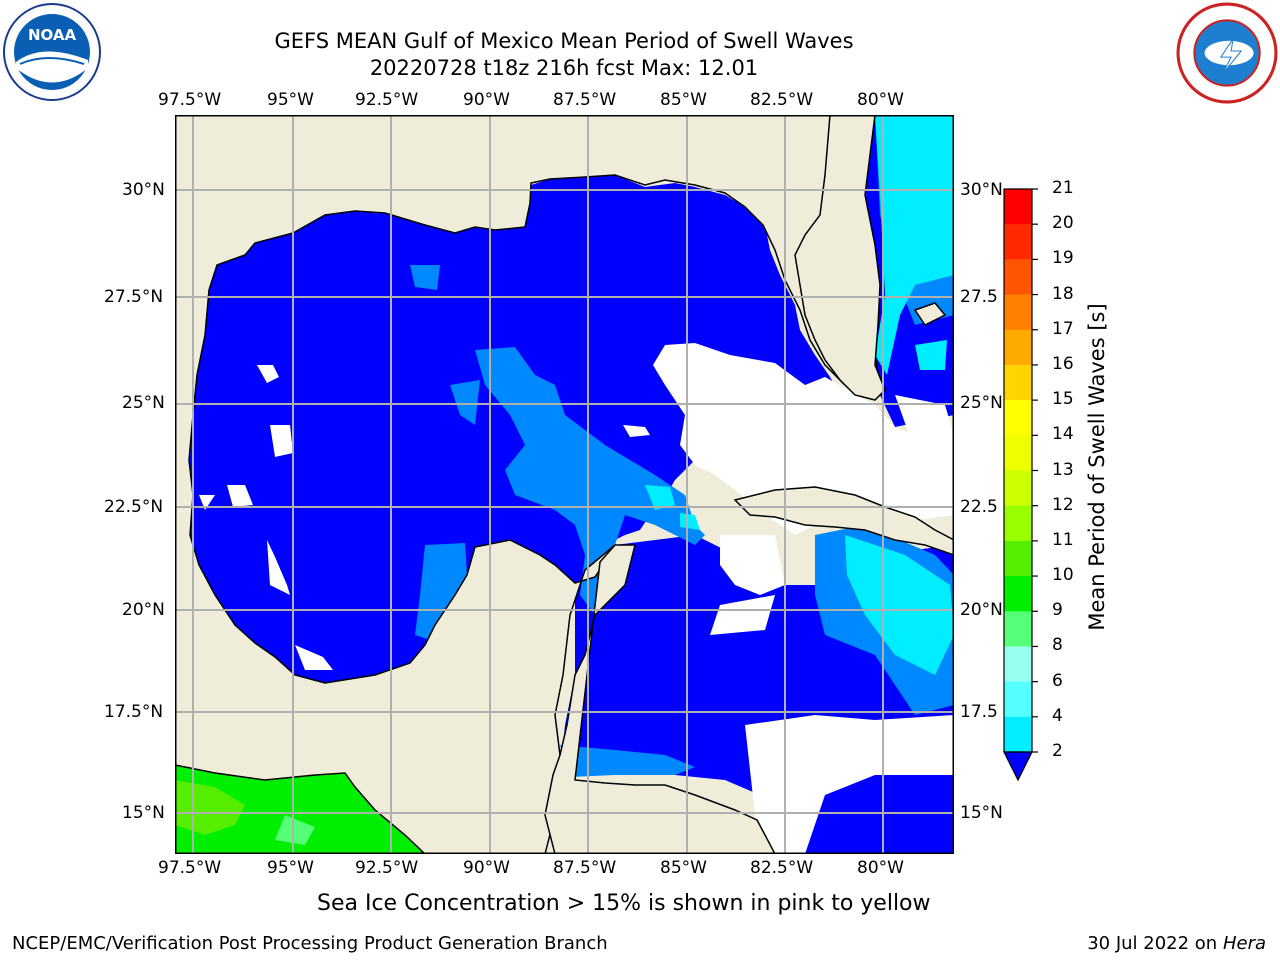 The height and width of the screenshot is (960, 1280). What do you see at coordinates (52, 52) in the screenshot?
I see `noaa-logo: NOAA` at bounding box center [52, 52].